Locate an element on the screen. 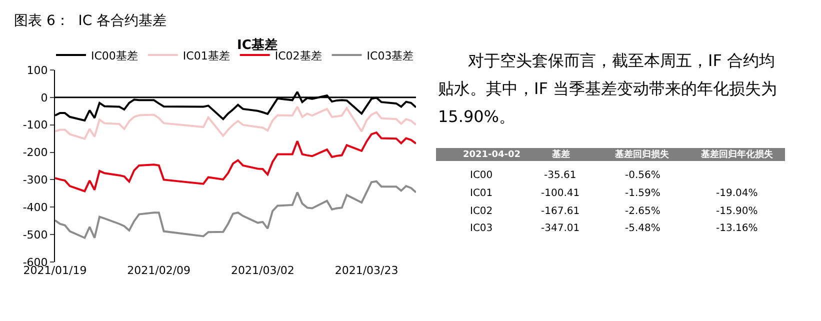  chart-title: IC基差 is located at coordinates (257, 45).